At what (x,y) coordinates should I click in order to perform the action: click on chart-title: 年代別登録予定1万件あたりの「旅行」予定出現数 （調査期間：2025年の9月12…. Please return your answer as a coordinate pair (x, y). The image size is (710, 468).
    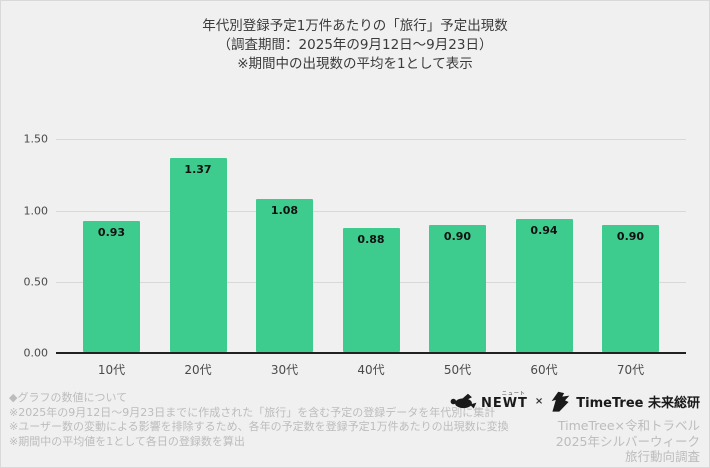
    Looking at the image, I should click on (355, 45).